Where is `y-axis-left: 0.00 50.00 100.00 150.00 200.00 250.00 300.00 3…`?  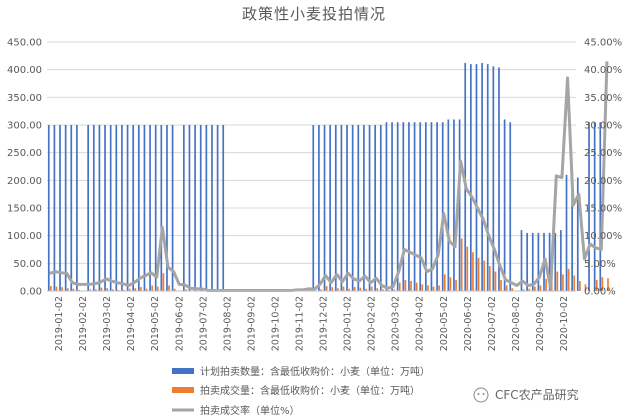 y-axis-left: 0.00 50.00 100.00 150.00 200.00 250.00 300.00 3… is located at coordinates (24, 168).